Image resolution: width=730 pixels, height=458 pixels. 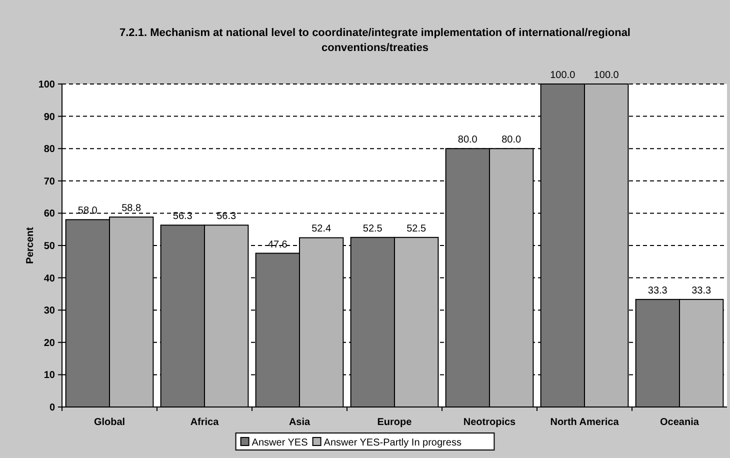 What do you see at coordinates (47, 85) in the screenshot?
I see `y-tick-label: 100` at bounding box center [47, 85].